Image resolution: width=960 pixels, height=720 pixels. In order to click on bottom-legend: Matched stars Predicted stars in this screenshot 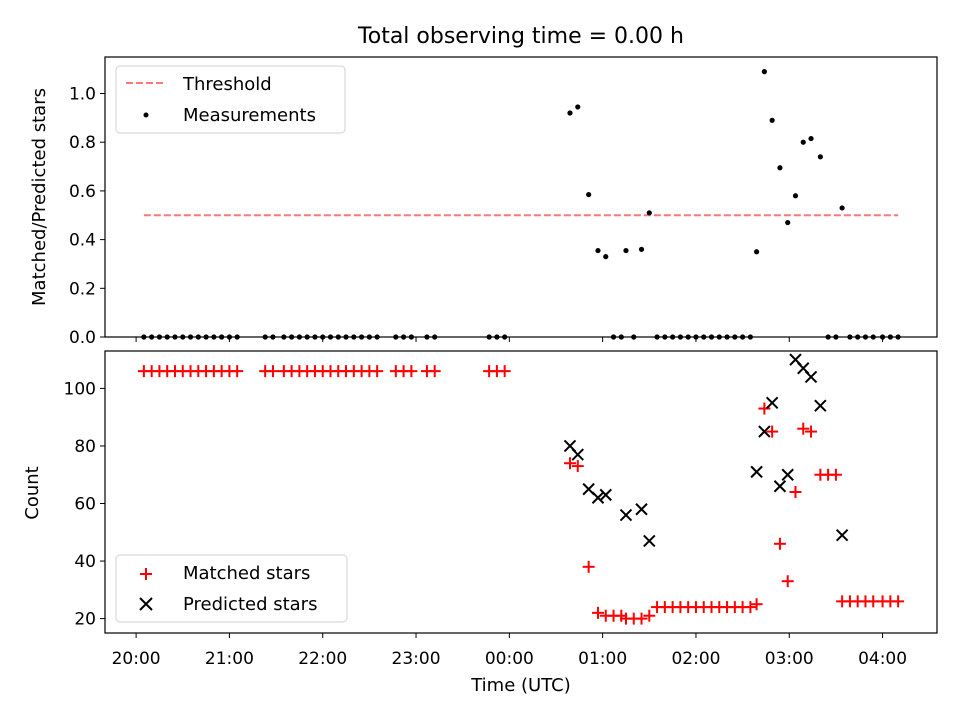, I will do `click(231, 588)`.